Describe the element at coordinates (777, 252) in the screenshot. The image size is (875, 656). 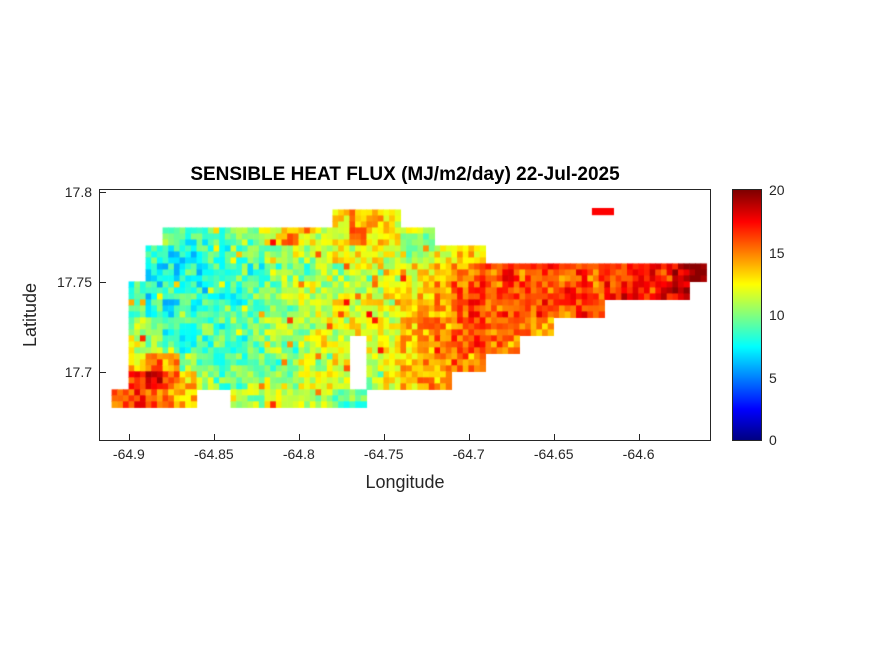
I see `colorbar-tick-label: 15` at that location.